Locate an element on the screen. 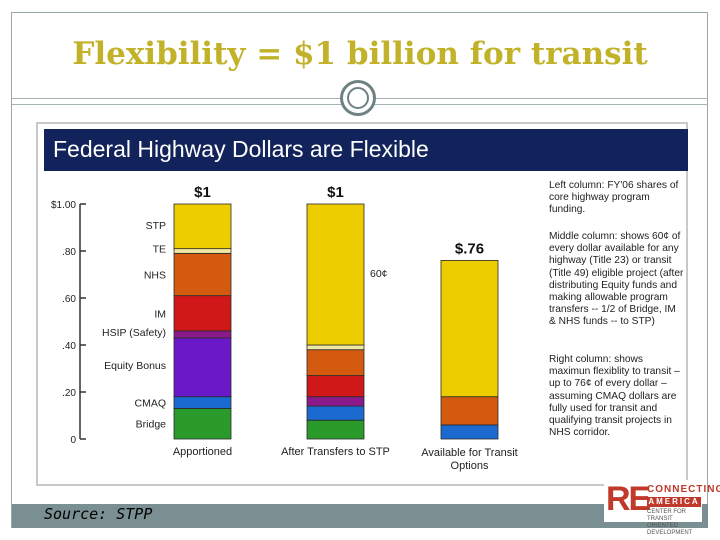 This screenshot has width=720, height=540. y-tick-label-0: 0 is located at coordinates (73, 440).